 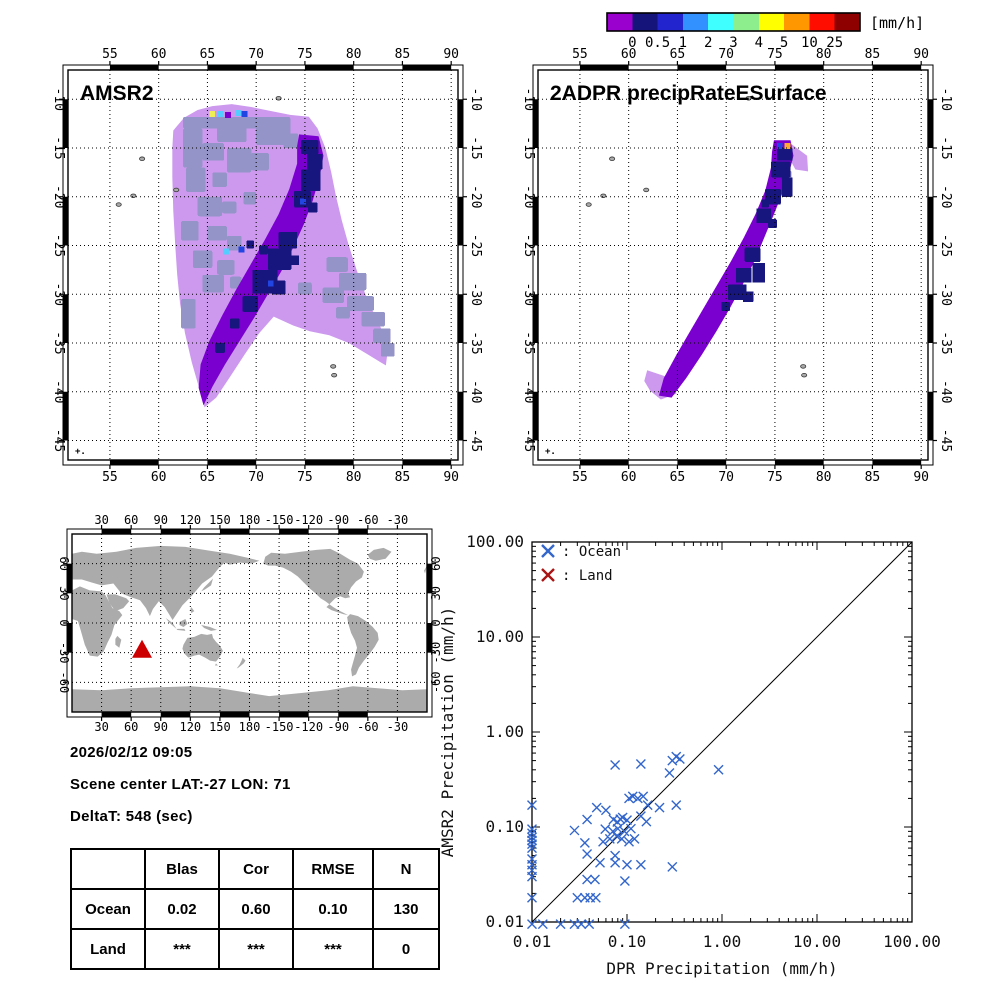 What do you see at coordinates (632, 43) in the screenshot?
I see `colorbar-tick-label: 0` at bounding box center [632, 43].